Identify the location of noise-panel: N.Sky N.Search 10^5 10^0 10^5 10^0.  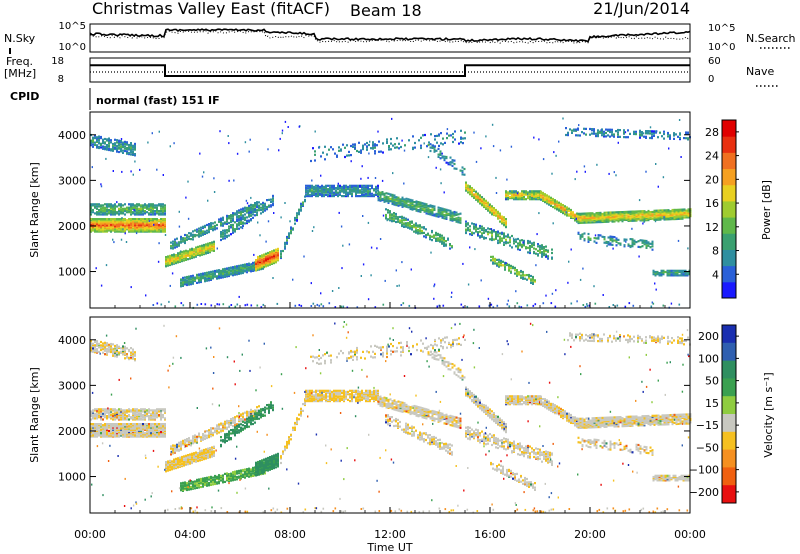
(400, 37).